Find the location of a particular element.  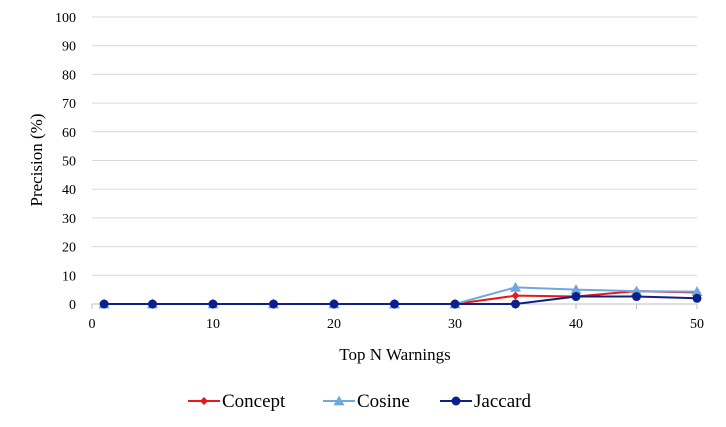

y-tick-label: 80 is located at coordinates (69, 75).